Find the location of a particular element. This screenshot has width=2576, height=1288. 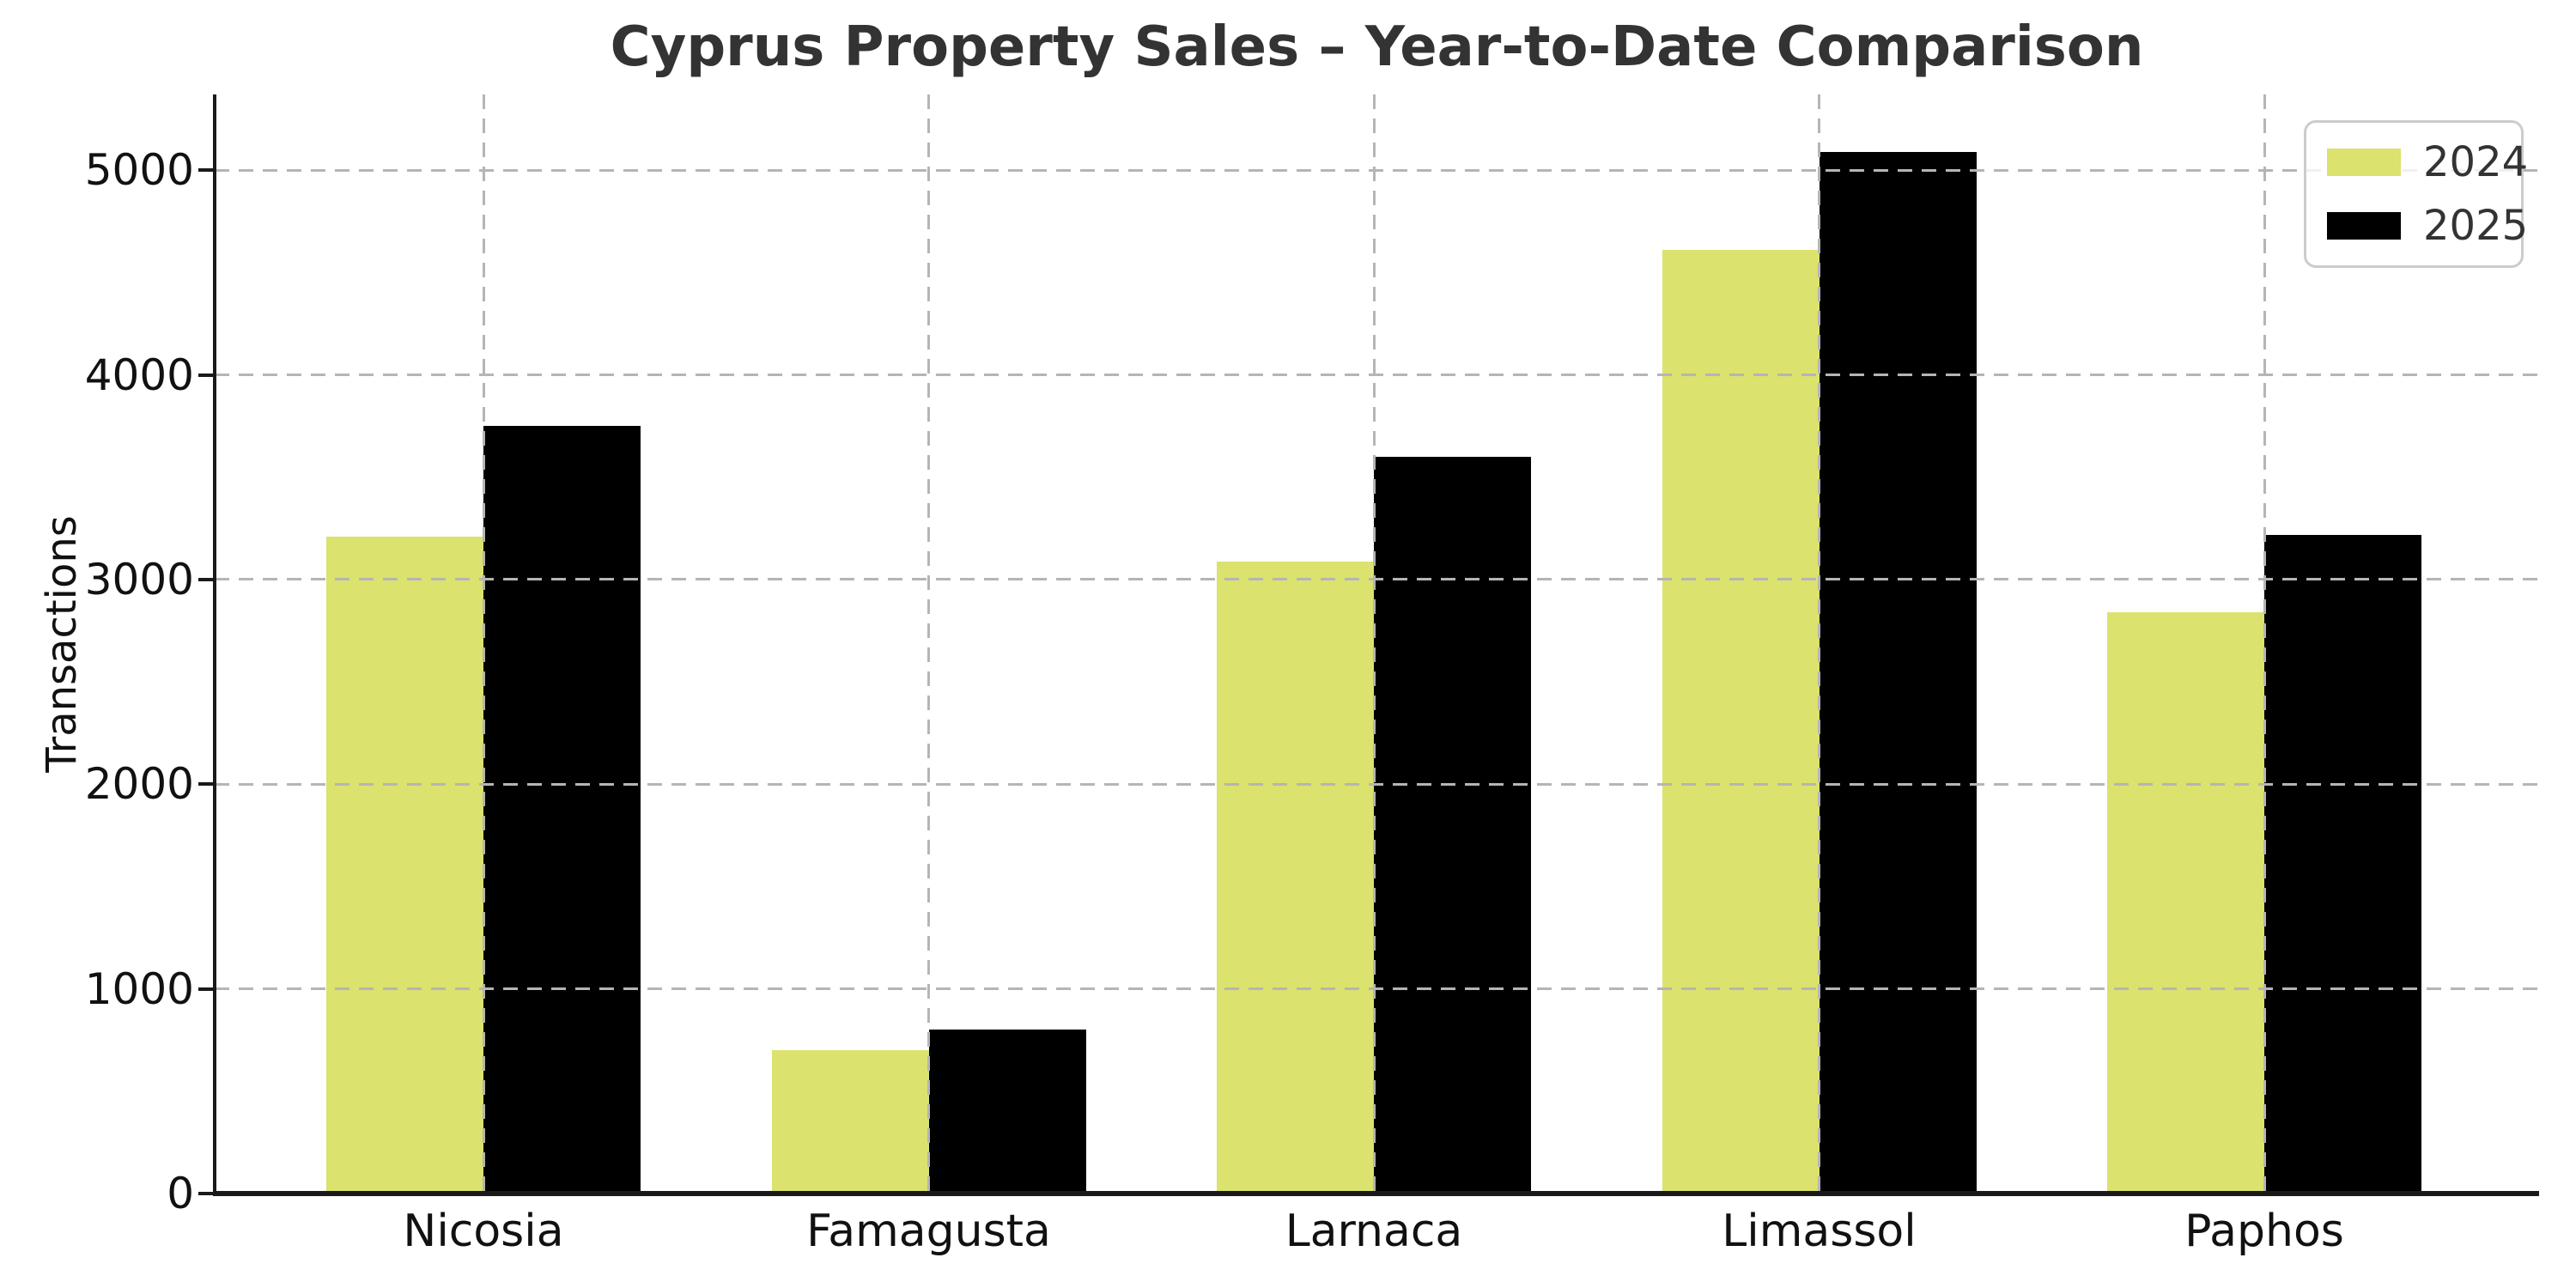

bar-2024-famagusta is located at coordinates (850, 1122).